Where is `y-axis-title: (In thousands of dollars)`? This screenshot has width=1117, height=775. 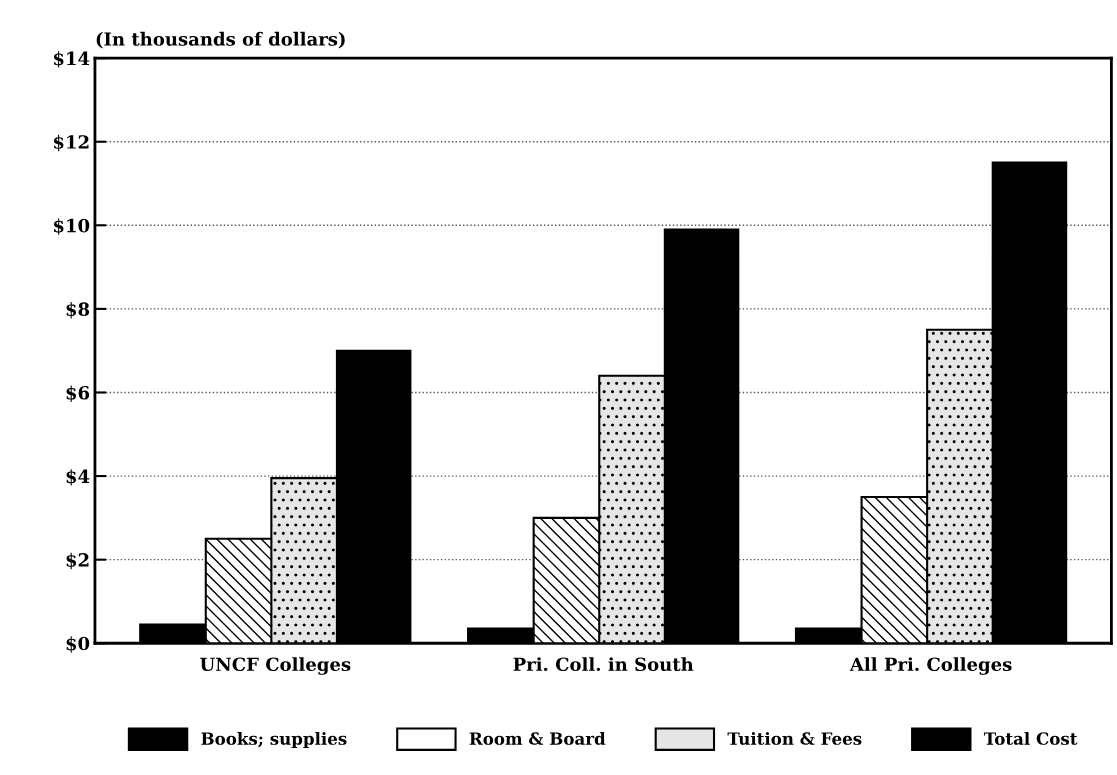
y-axis-title: (In thousands of dollars) is located at coordinates (220, 40).